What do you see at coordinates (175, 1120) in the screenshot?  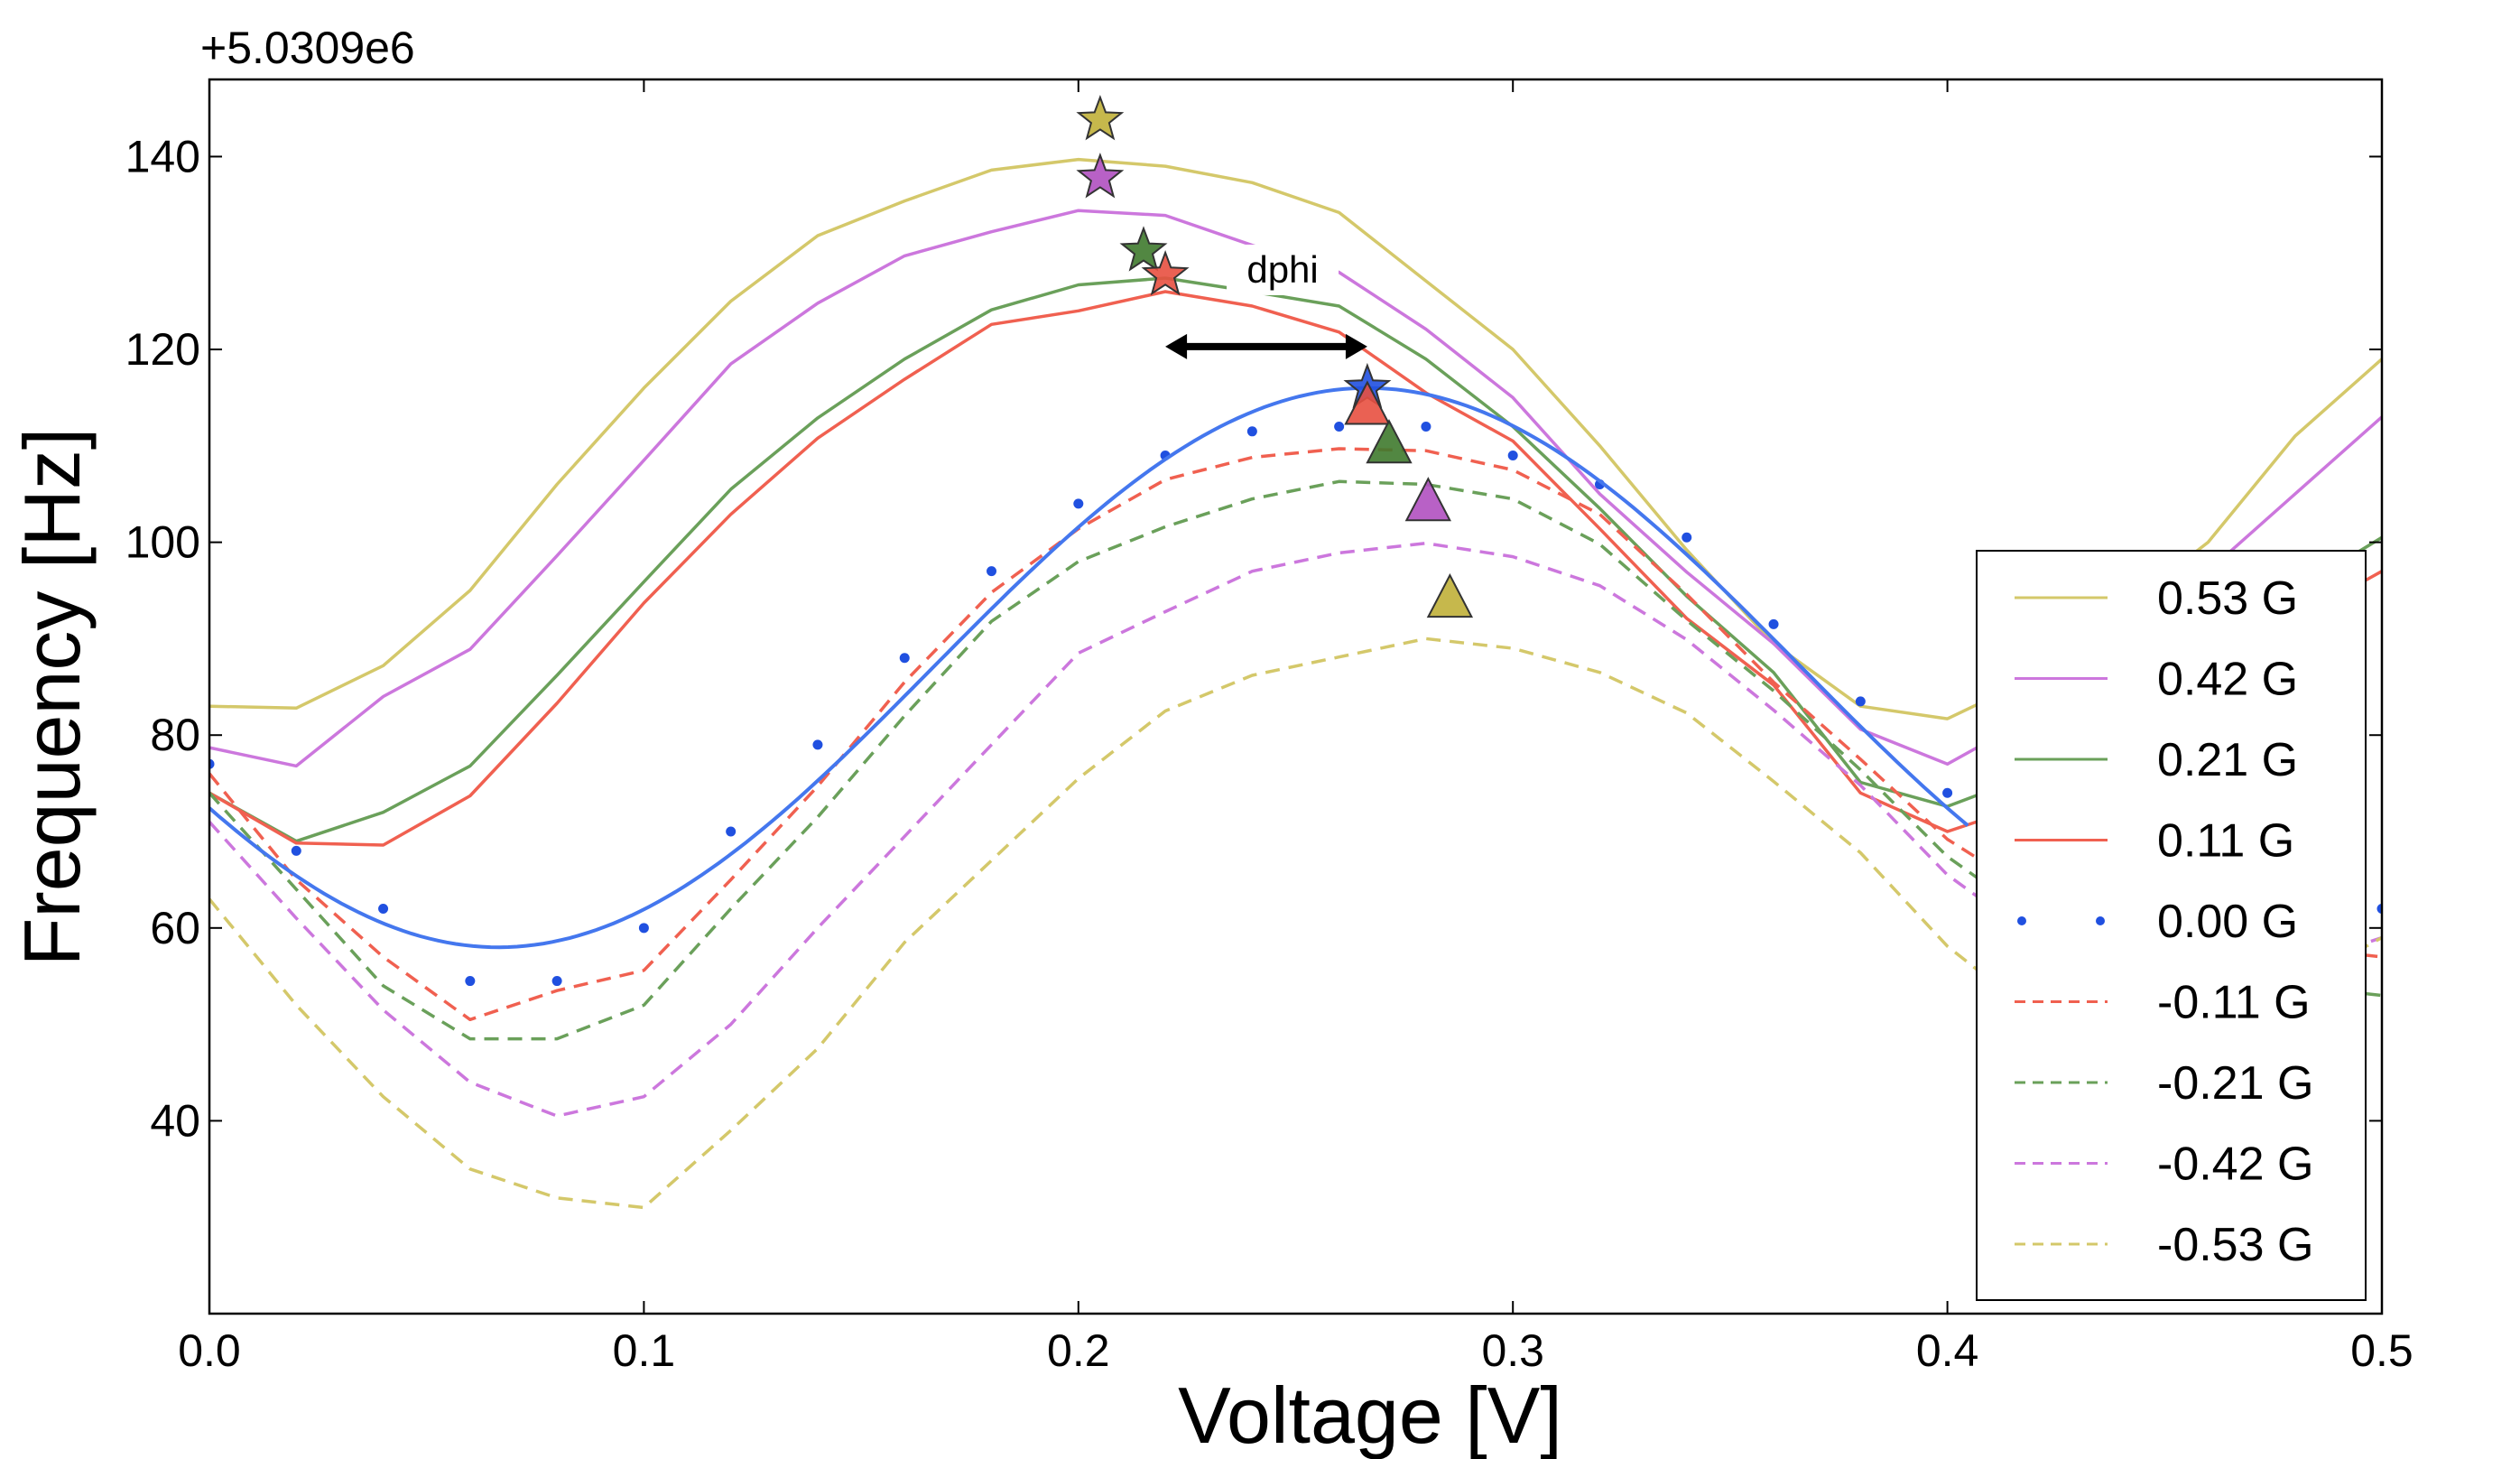 I see `y-tick-label: 40` at bounding box center [175, 1120].